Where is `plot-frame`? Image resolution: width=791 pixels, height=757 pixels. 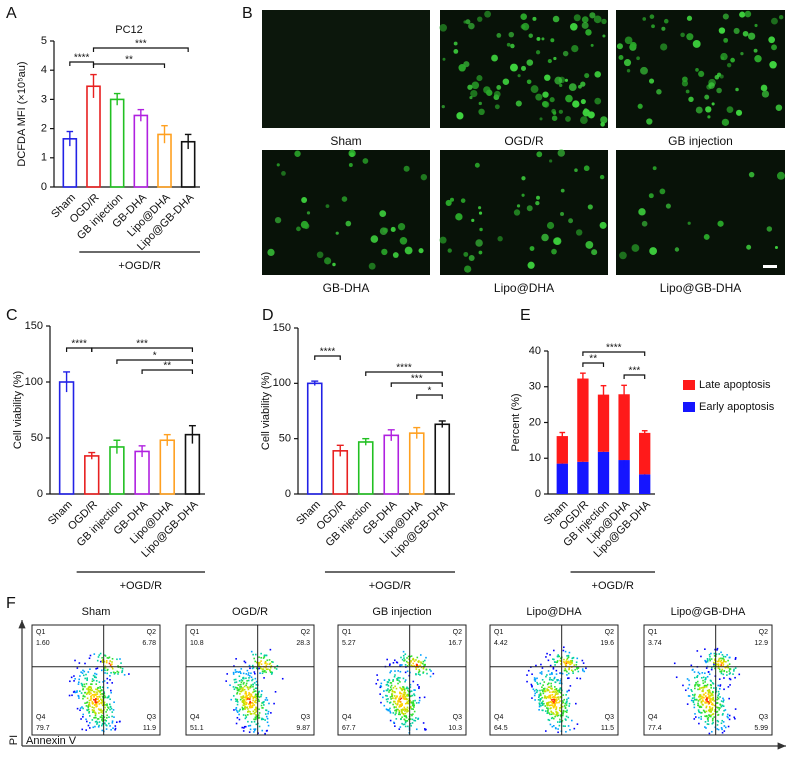
plot-frame is located at coordinates (96, 680).